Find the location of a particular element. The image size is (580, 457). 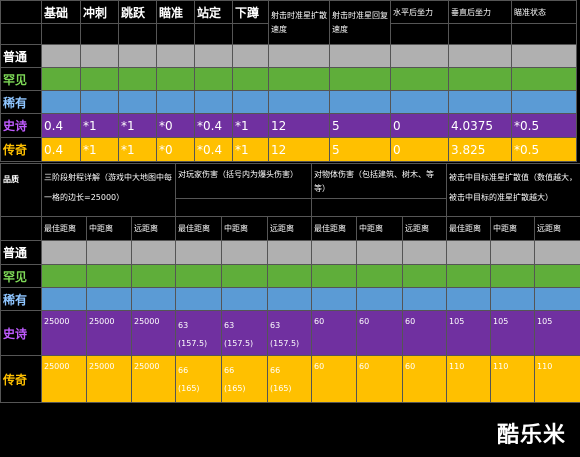

value-cell: 3.825 is located at coordinates (480, 149).